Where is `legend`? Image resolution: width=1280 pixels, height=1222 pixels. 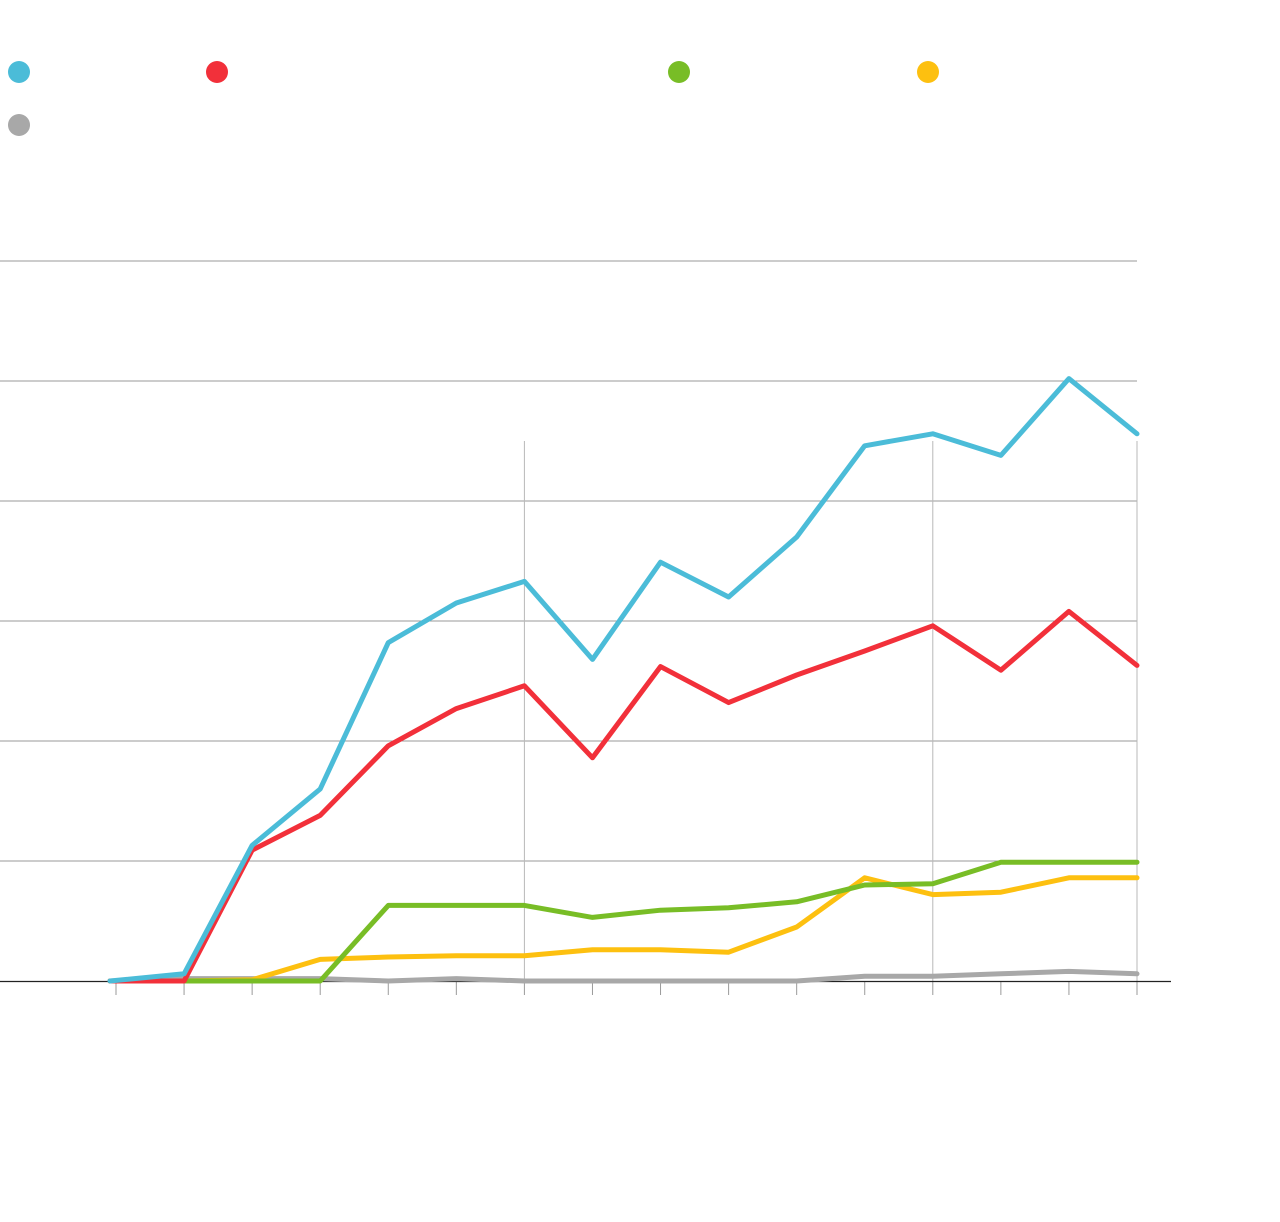
legend is located at coordinates (473, 98).